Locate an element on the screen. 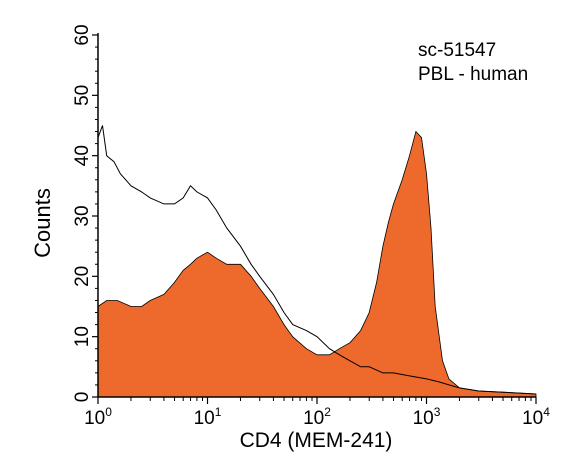  y-tick-label: 40 is located at coordinates (82, 155).